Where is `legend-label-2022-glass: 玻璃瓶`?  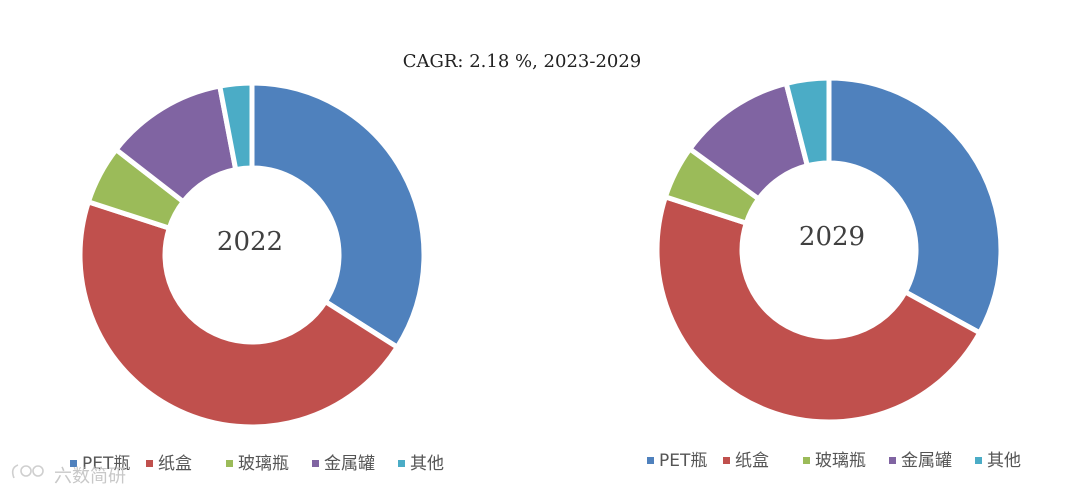 legend-label-2022-glass: 玻璃瓶 is located at coordinates (263, 464).